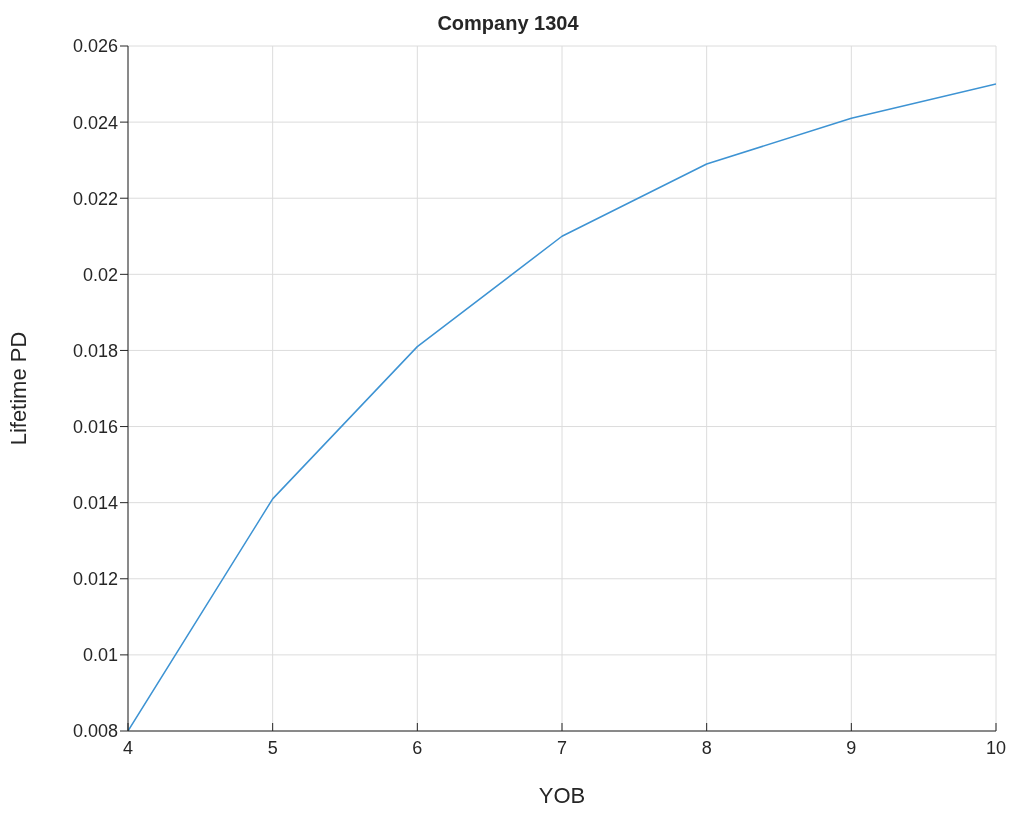 The height and width of the screenshot is (813, 1015). I want to click on y-tick-label: 0.024, so click(95, 122).